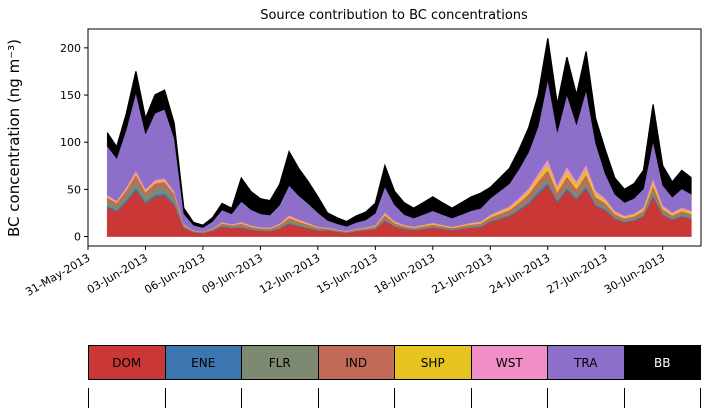 The height and width of the screenshot is (408, 717). What do you see at coordinates (70, 142) in the screenshot?
I see `y-tick-label: 100` at bounding box center [70, 142].